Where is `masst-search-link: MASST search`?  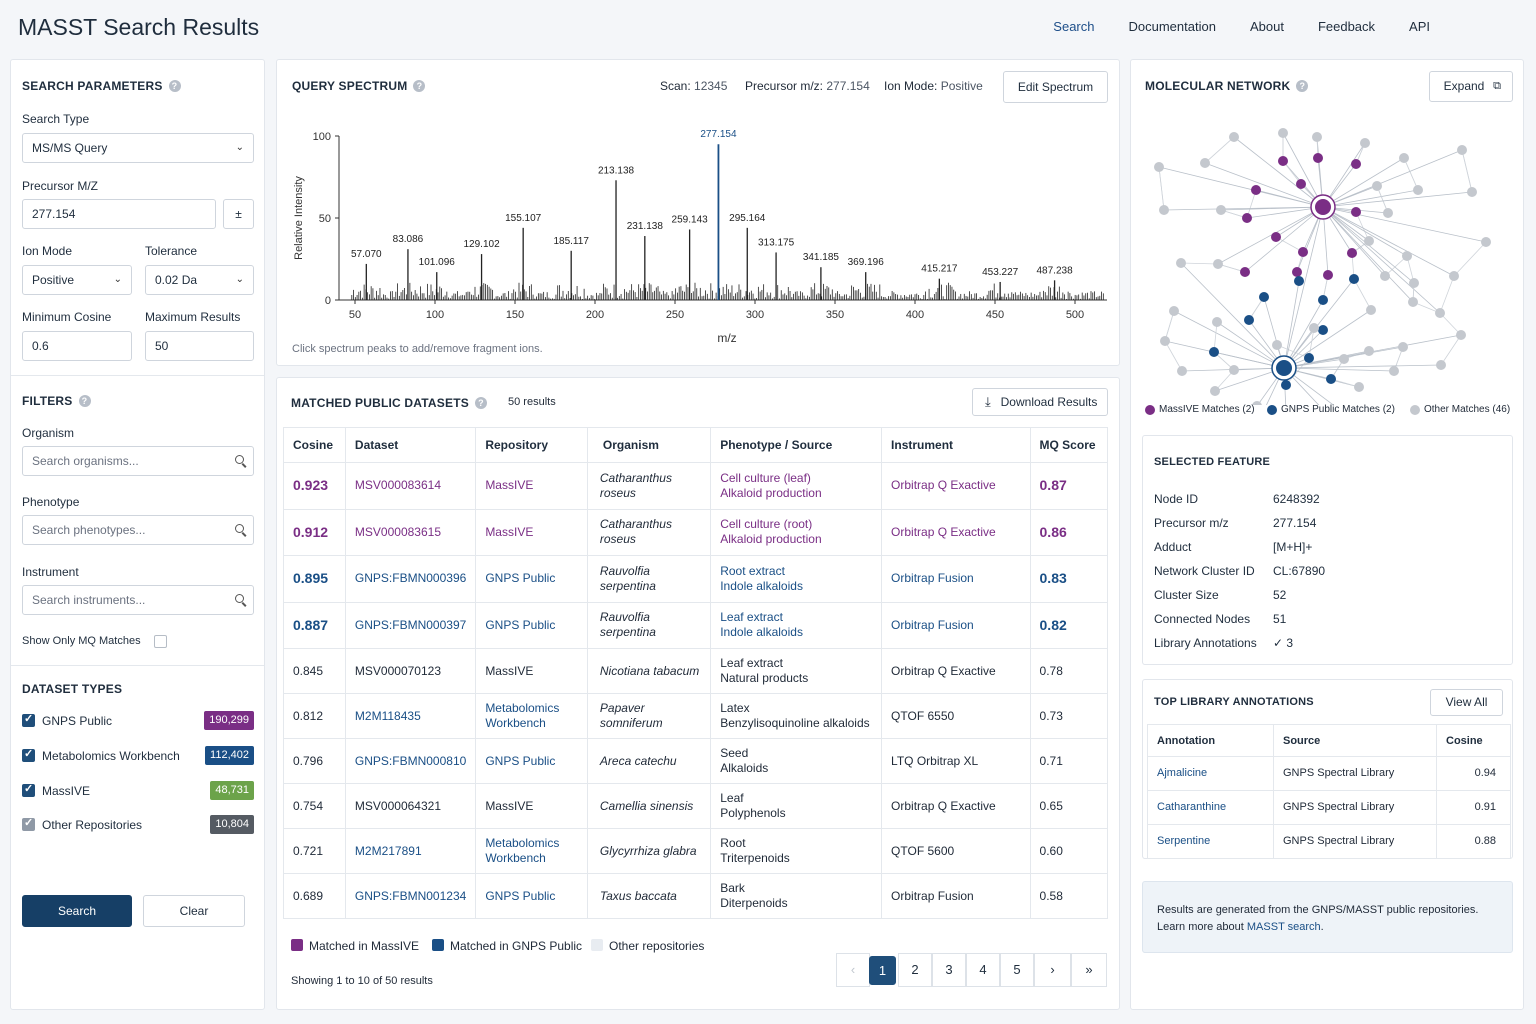
masst-search-link: MASST search is located at coordinates (1283, 927).